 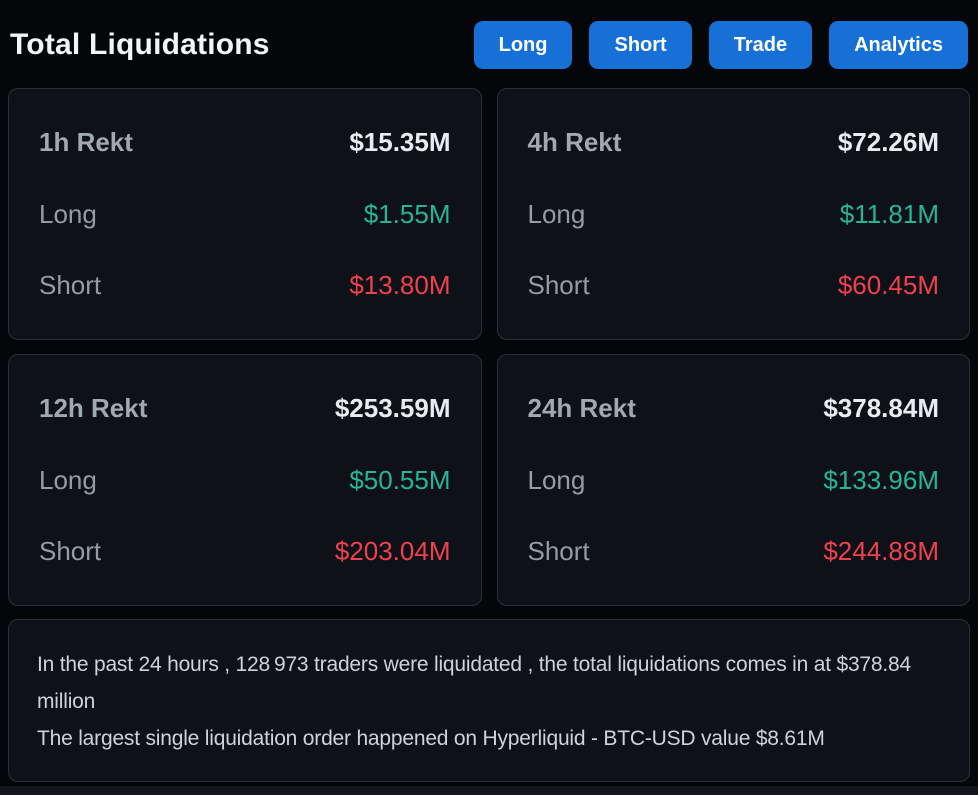 What do you see at coordinates (400, 142) in the screenshot?
I see `total-value: $15.35M` at bounding box center [400, 142].